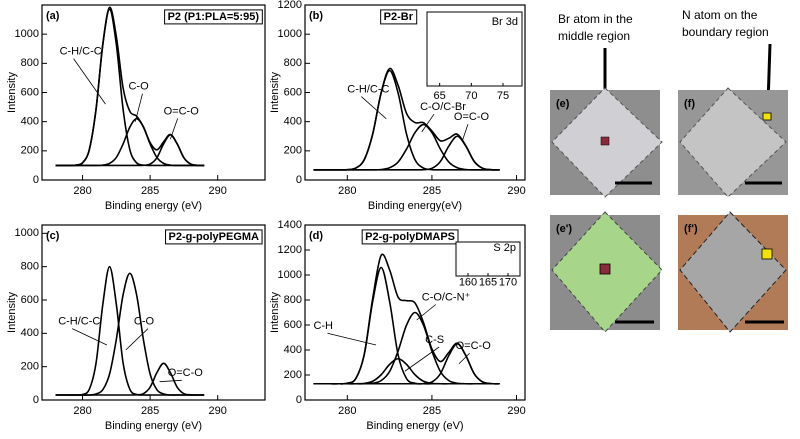 The image size is (800, 439). Describe the element at coordinates (53, 236) in the screenshot. I see `panel-label: (c)` at that location.